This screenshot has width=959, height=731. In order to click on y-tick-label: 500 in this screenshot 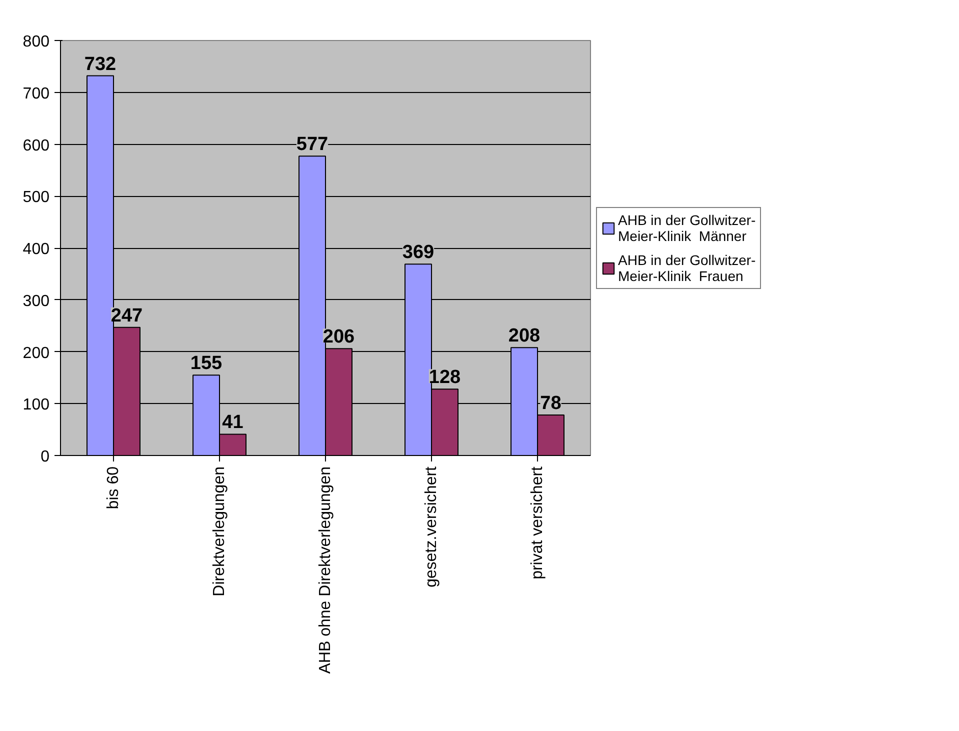, I will do `click(36, 197)`.